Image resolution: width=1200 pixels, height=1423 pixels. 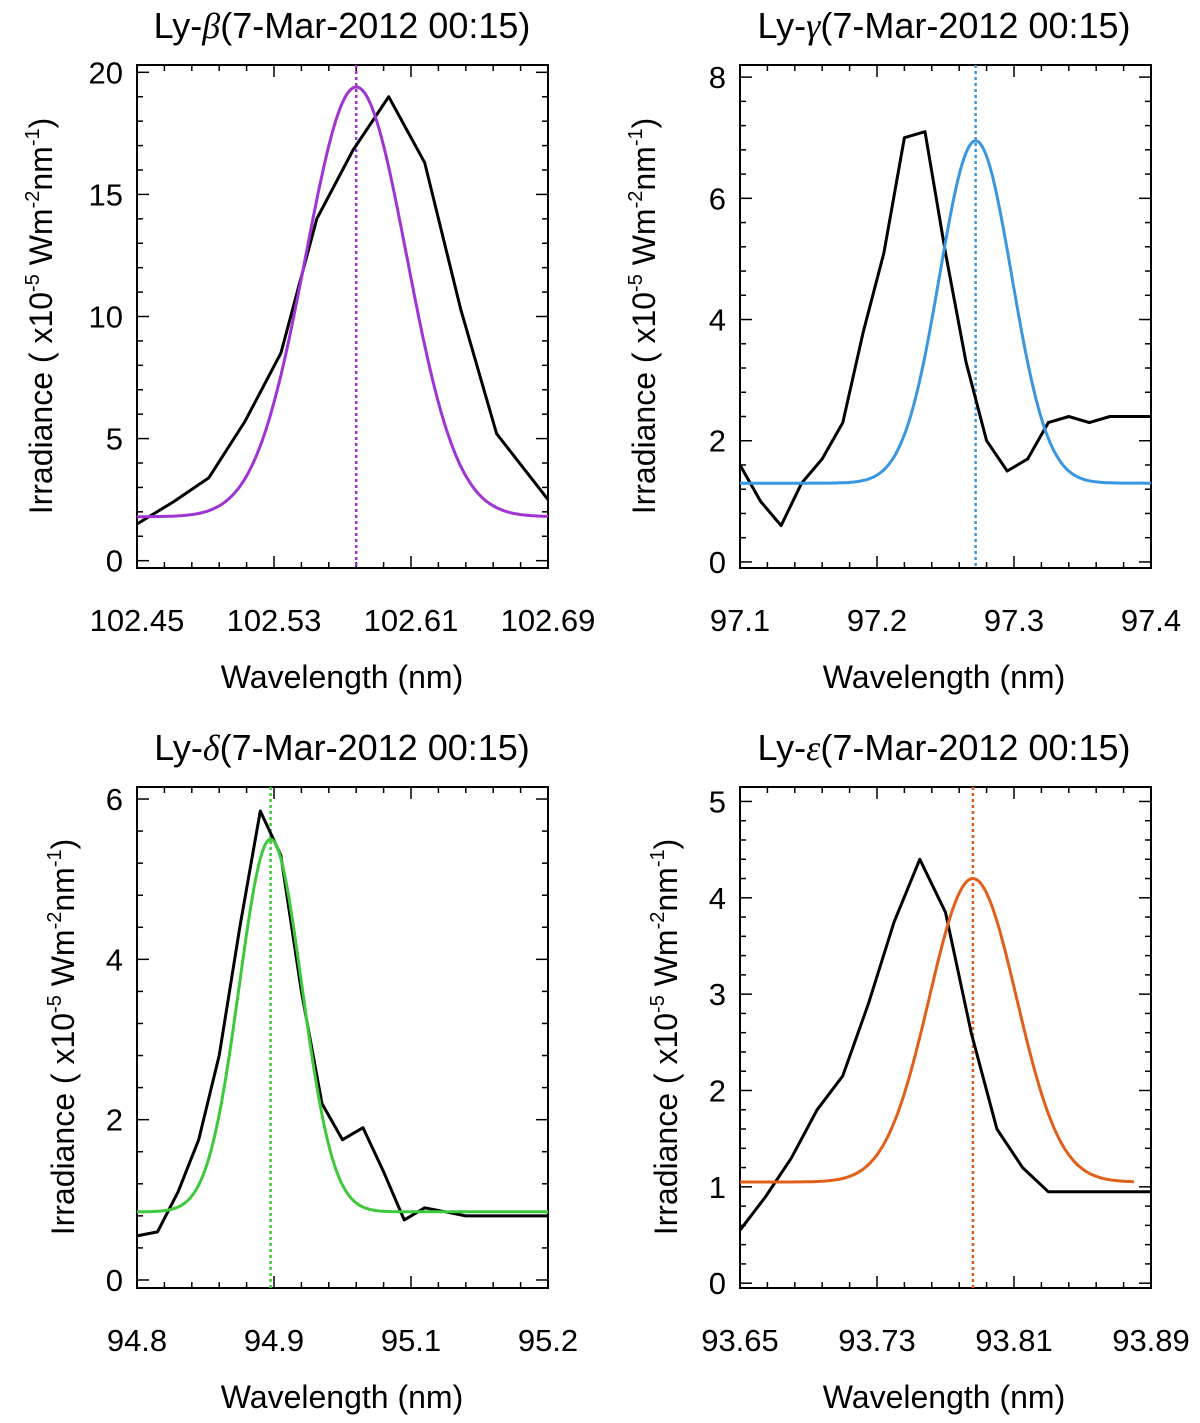 What do you see at coordinates (740, 620) in the screenshot?
I see `x-tick-label: 97.1` at bounding box center [740, 620].